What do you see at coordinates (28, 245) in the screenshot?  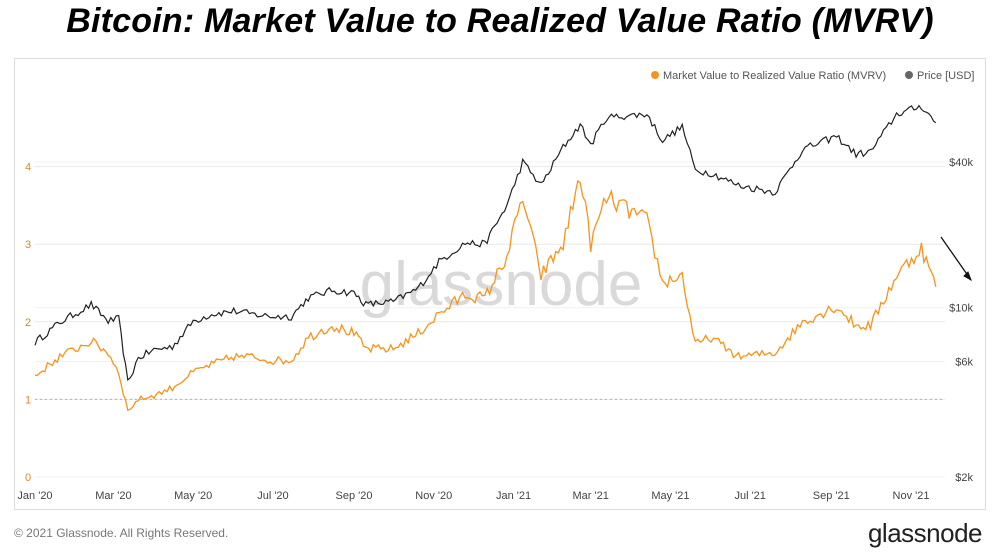 I see `left-tick-label: 3` at bounding box center [28, 245].